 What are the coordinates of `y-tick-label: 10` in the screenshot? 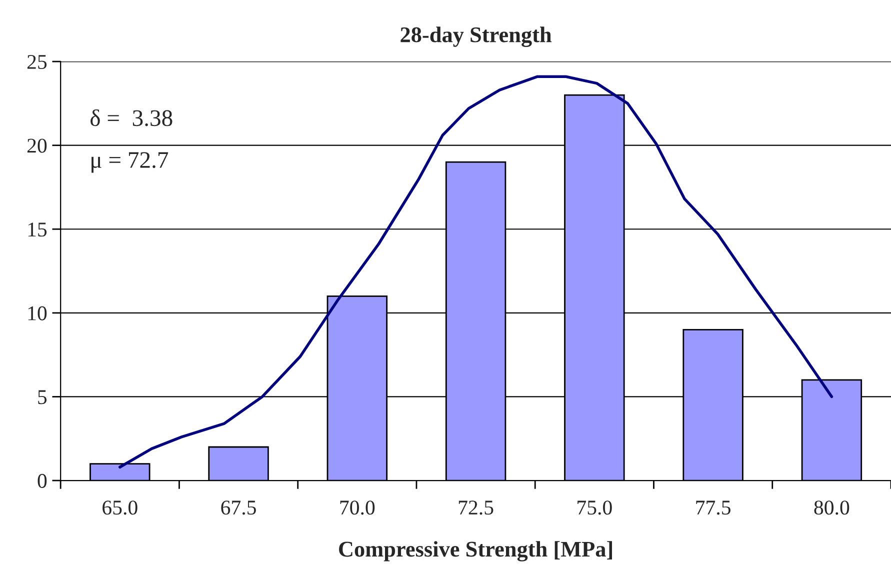 It's located at (37, 313).